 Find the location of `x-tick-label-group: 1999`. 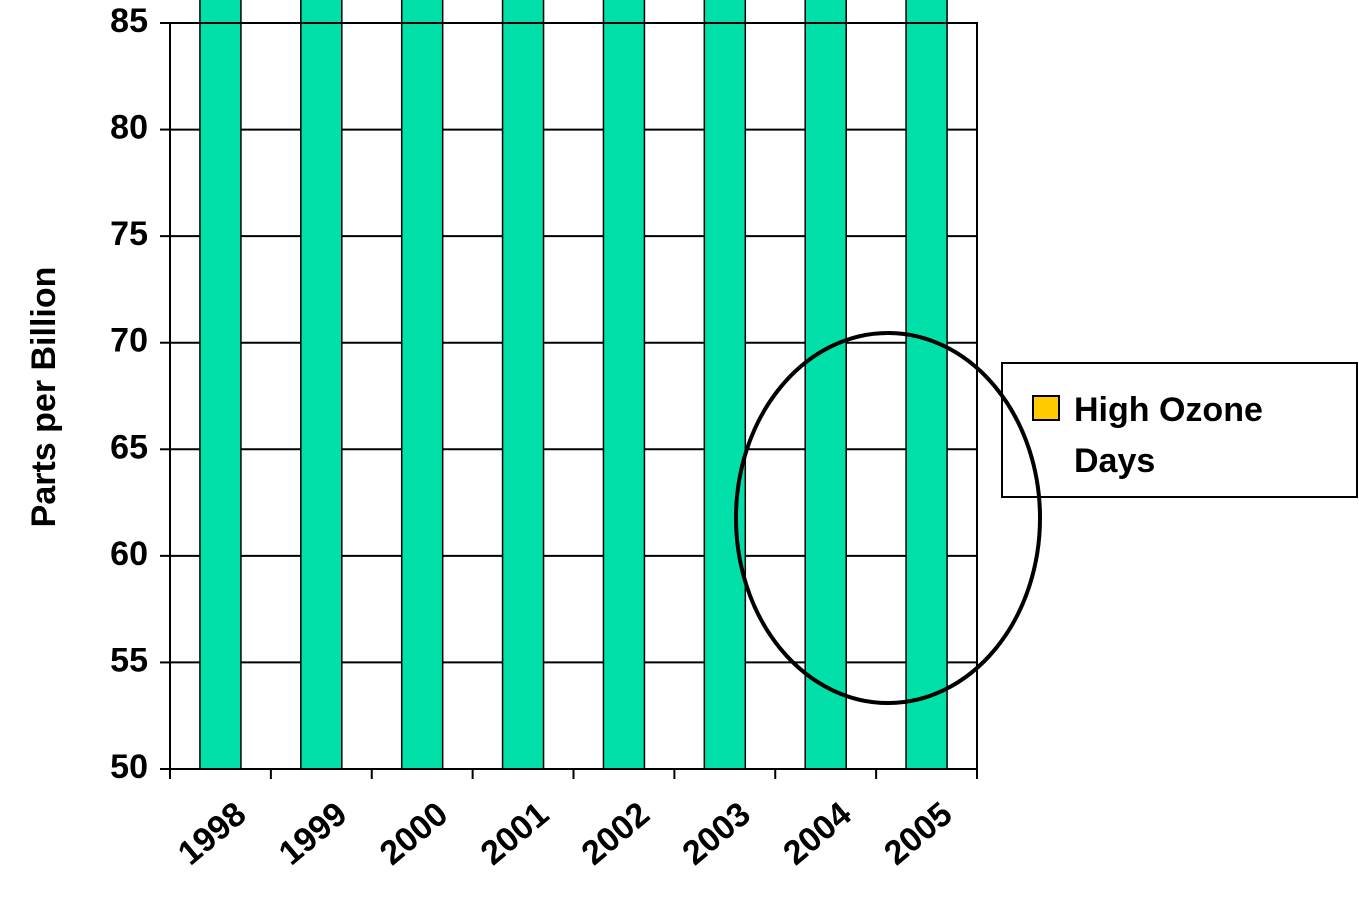

x-tick-label-group: 1999 is located at coordinates (313, 834).